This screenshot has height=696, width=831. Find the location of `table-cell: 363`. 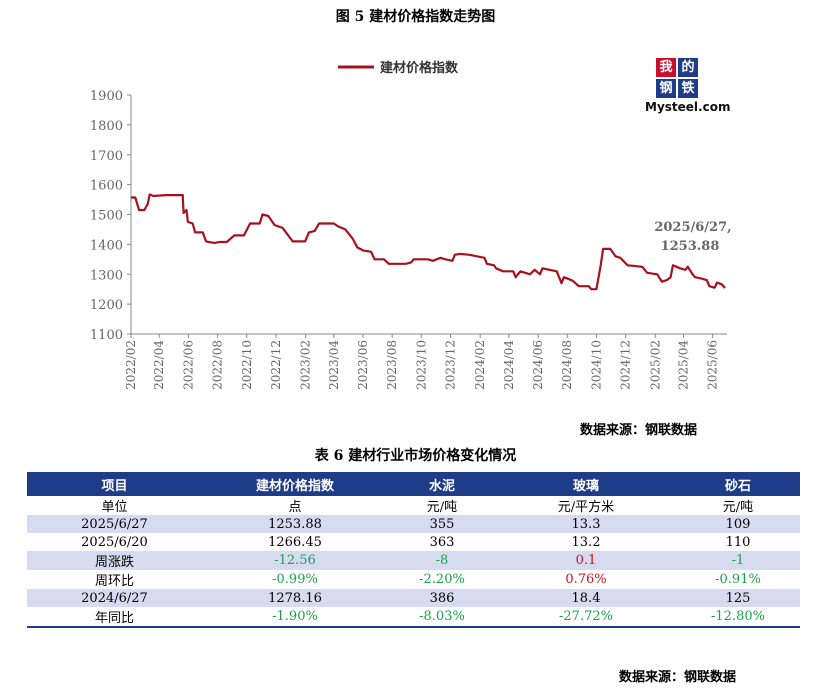

table-cell: 363 is located at coordinates (442, 542).